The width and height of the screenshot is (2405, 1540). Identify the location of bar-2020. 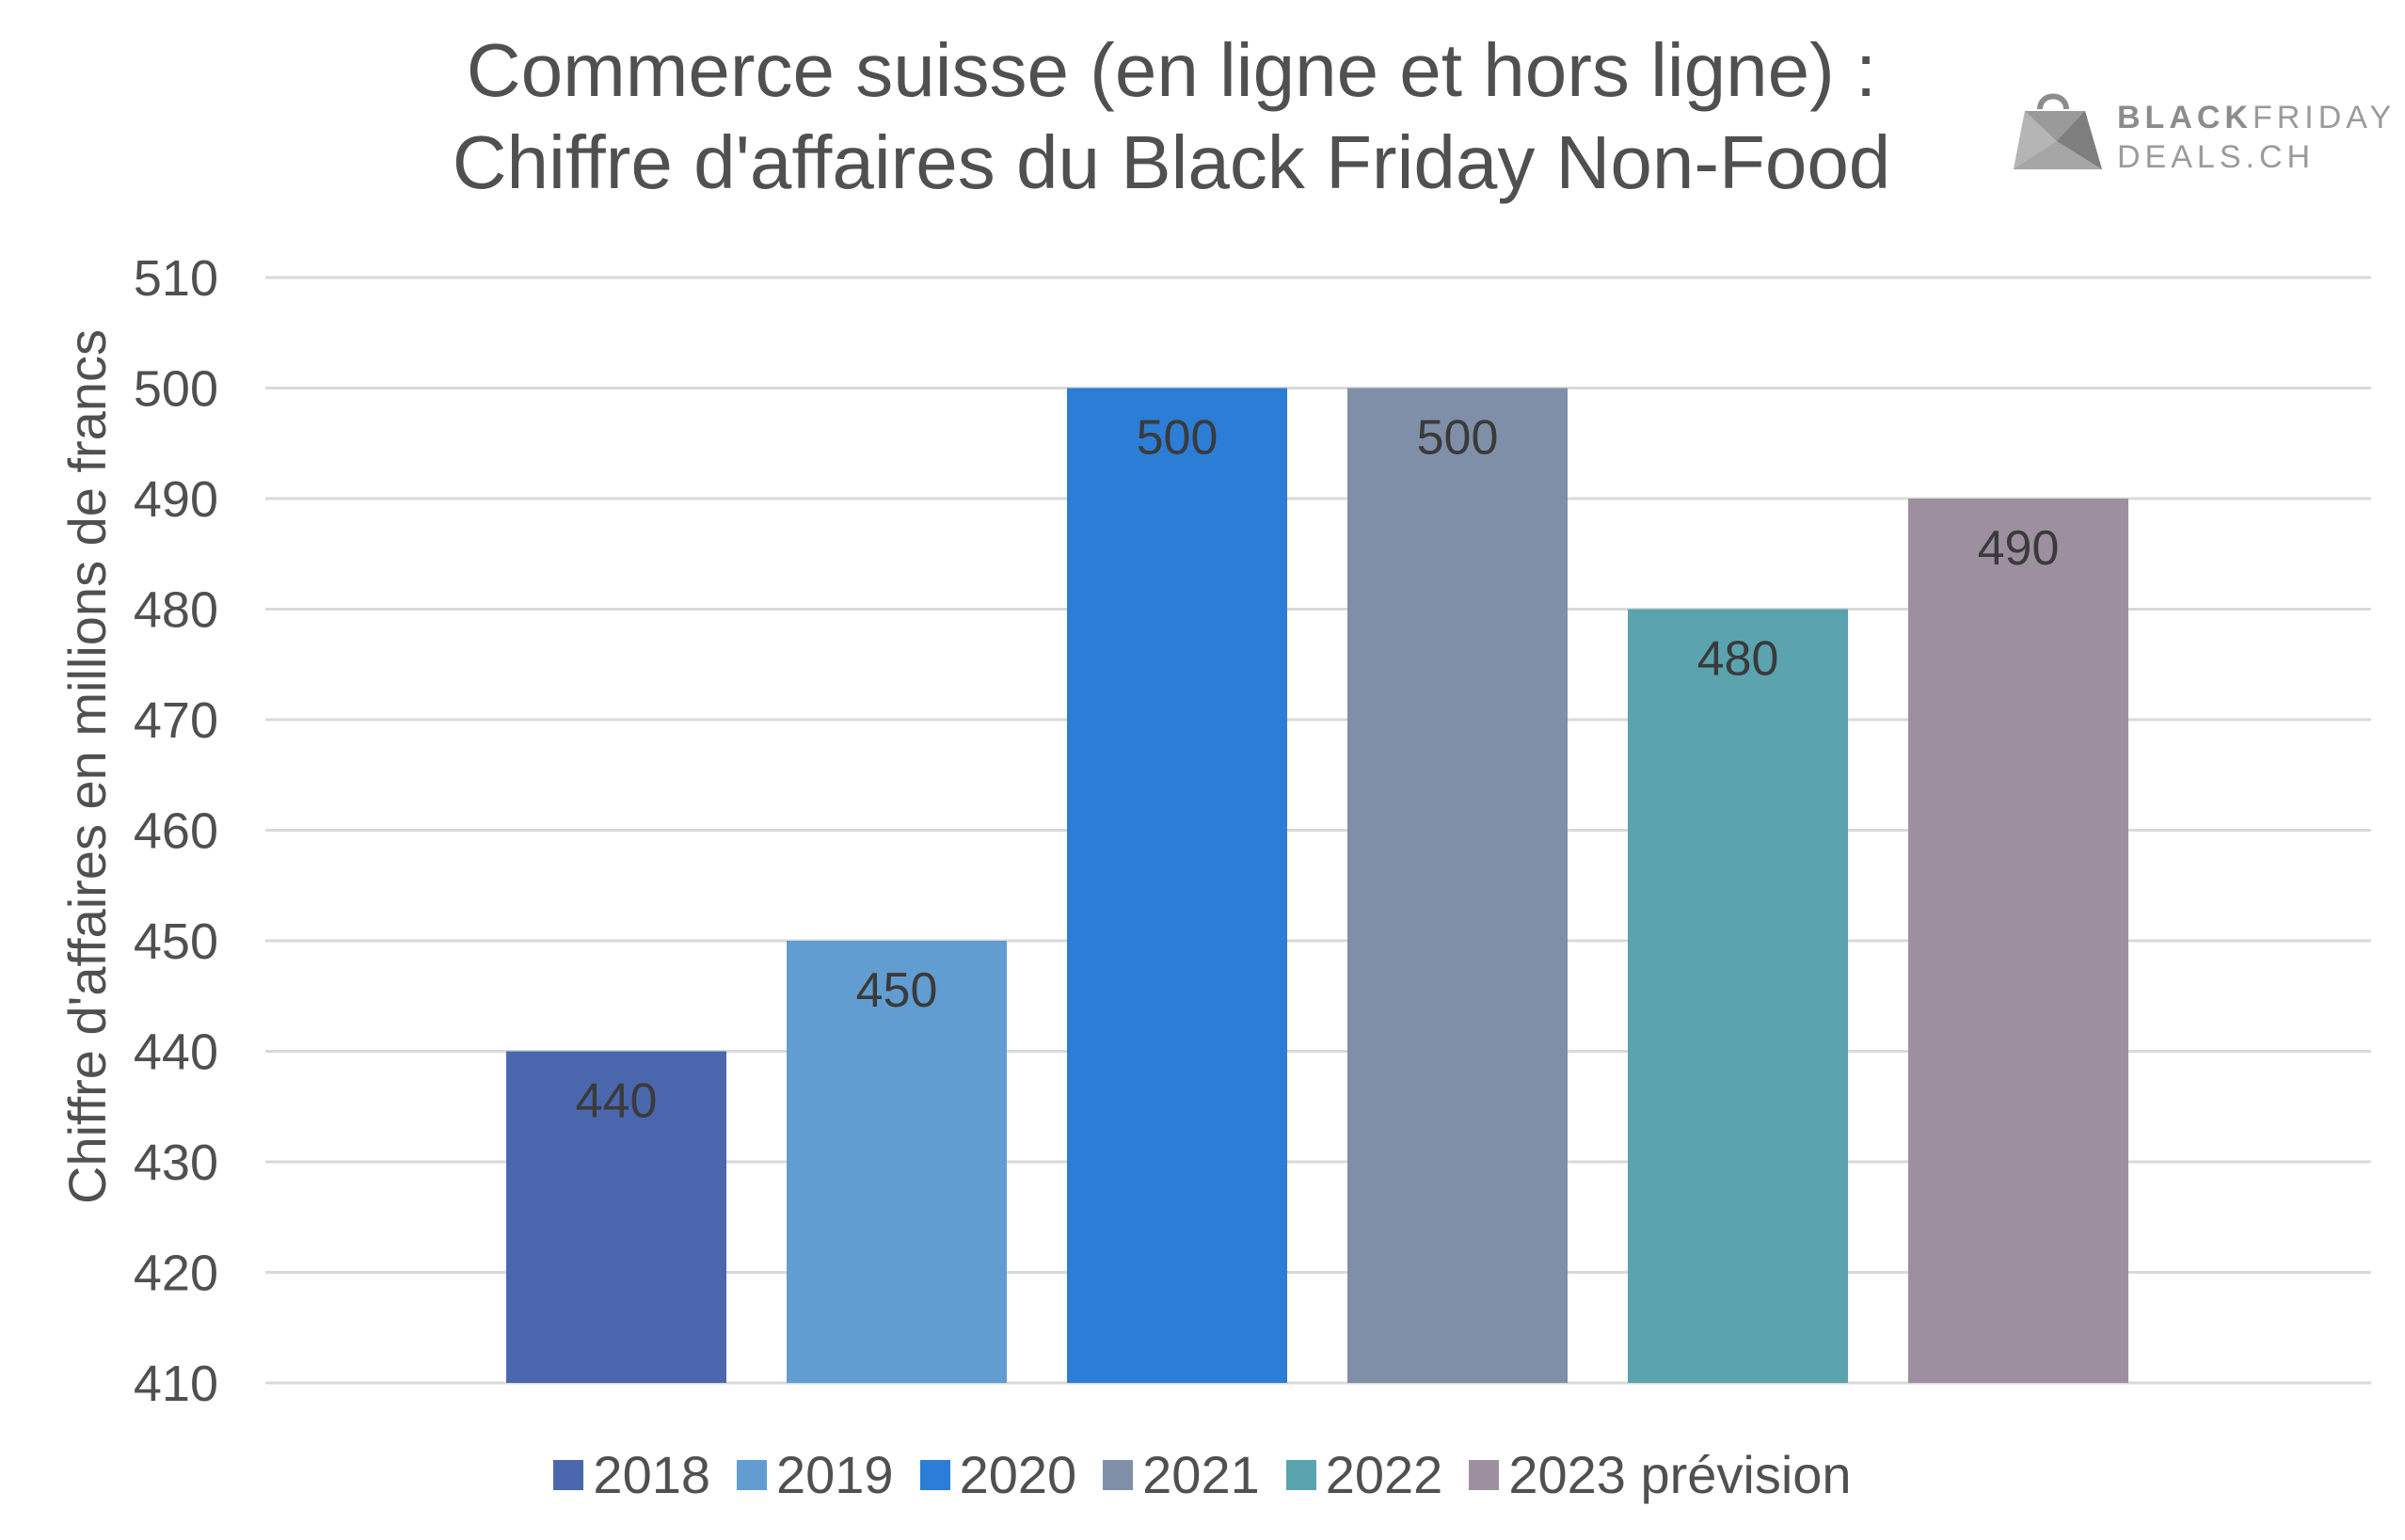
(1177, 885).